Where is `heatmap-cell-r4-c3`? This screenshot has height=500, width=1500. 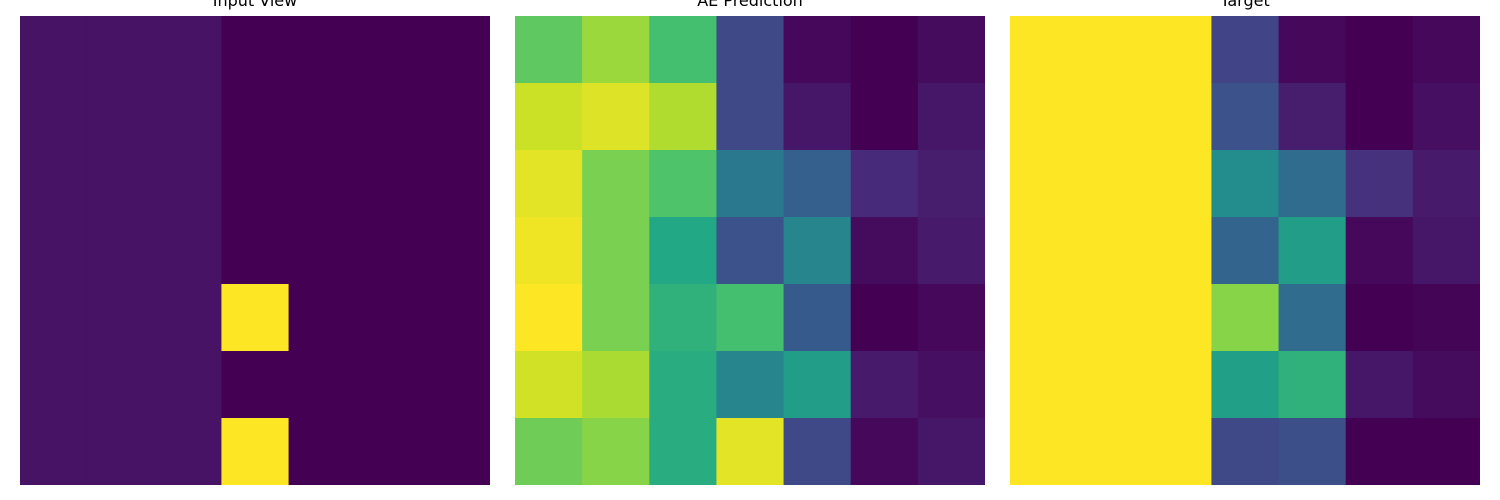
heatmap-cell-r4-c3 is located at coordinates (750, 318).